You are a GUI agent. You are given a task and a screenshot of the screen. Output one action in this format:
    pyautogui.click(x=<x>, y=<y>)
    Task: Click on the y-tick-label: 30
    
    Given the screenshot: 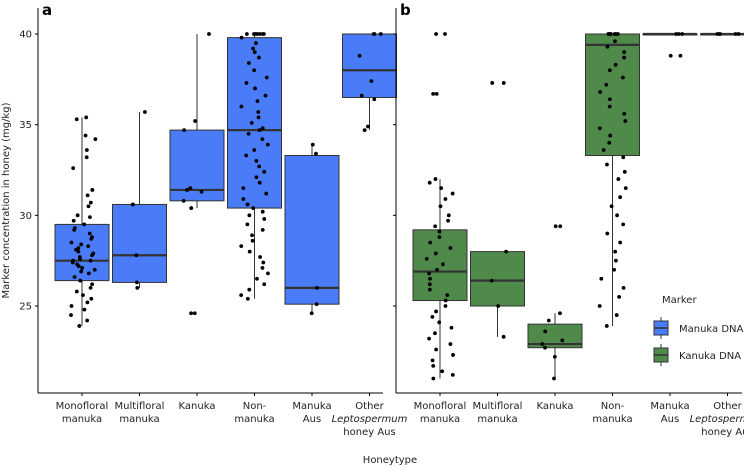 What is the action you would take?
    pyautogui.click(x=25, y=216)
    